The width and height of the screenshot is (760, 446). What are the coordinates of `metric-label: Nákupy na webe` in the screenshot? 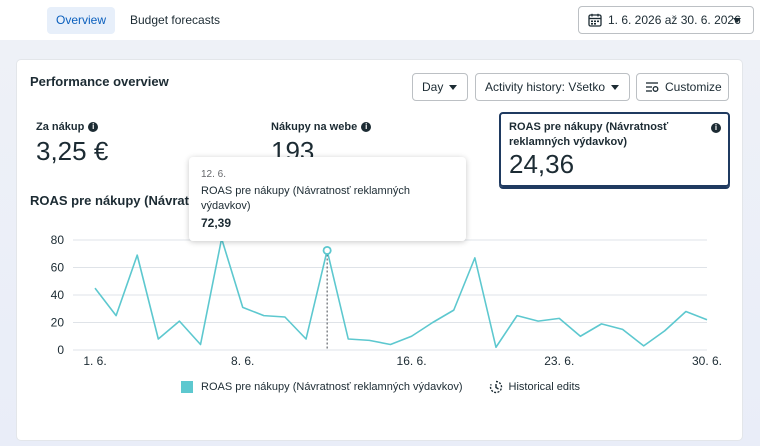 It's located at (314, 127).